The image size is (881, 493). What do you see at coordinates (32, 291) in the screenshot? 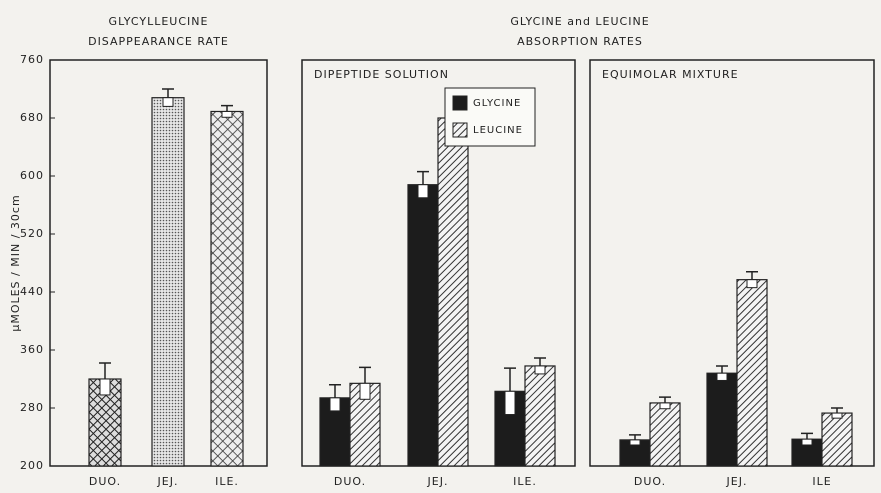
I see `y-tick-label: 440` at bounding box center [32, 291].